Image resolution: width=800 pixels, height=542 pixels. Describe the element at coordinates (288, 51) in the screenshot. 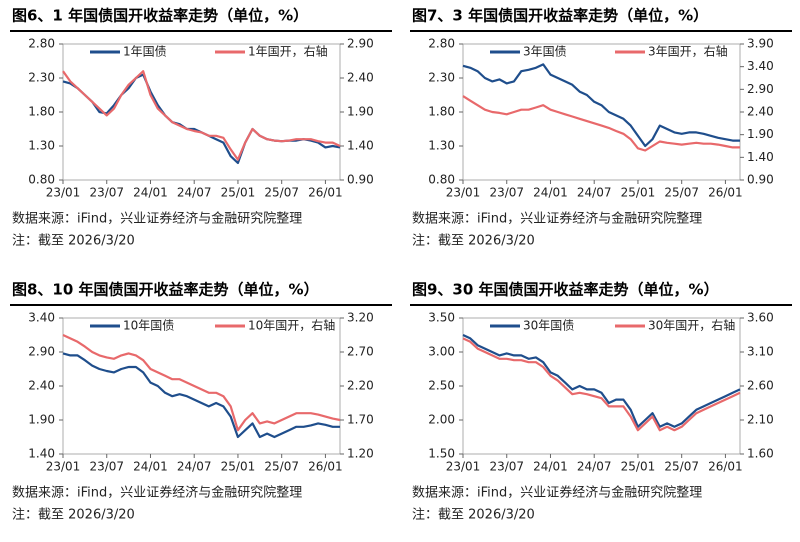

I see `legend-label: 1年国开，右轴` at that location.